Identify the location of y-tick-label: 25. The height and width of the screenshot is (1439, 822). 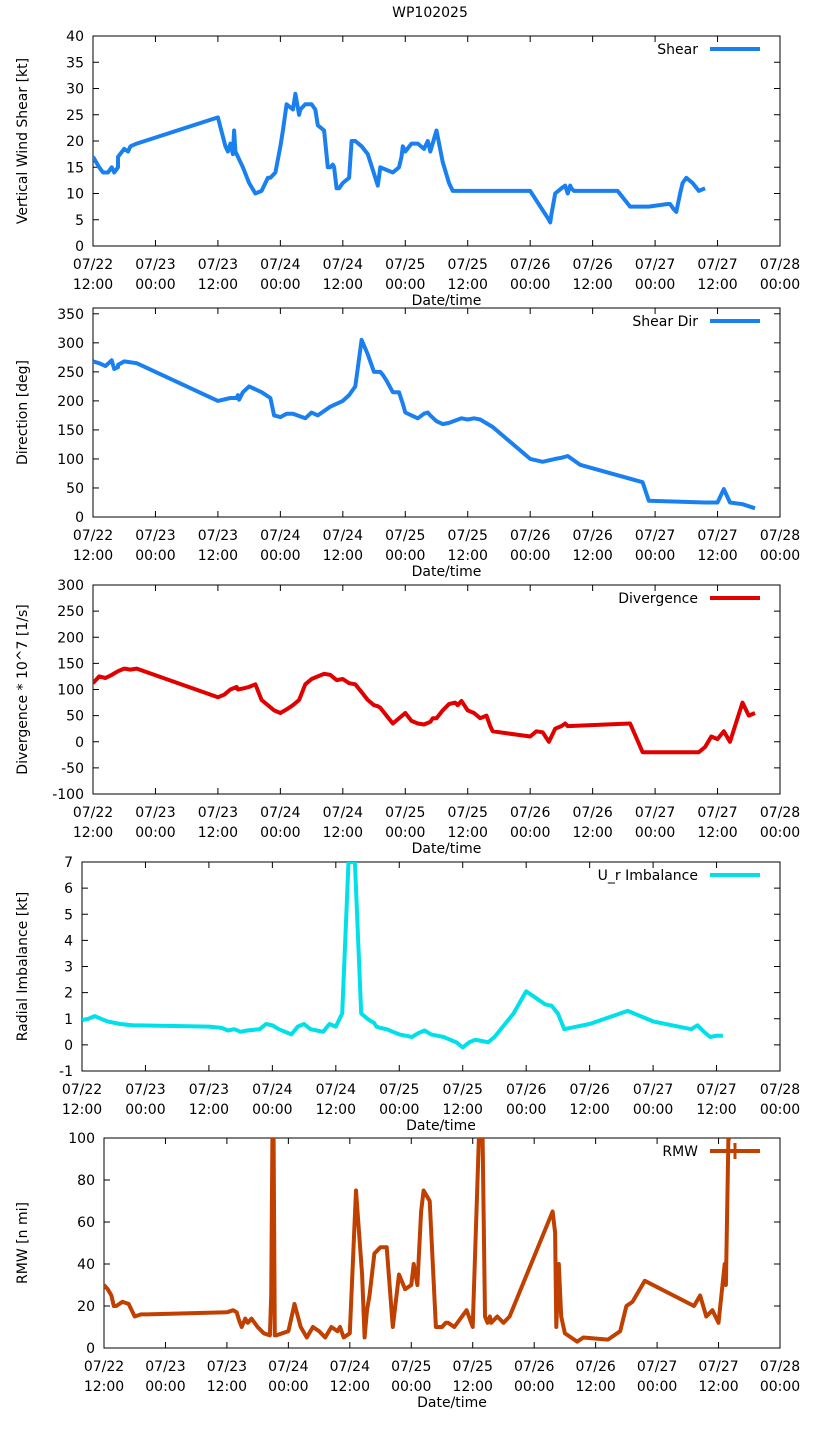
(75, 116).